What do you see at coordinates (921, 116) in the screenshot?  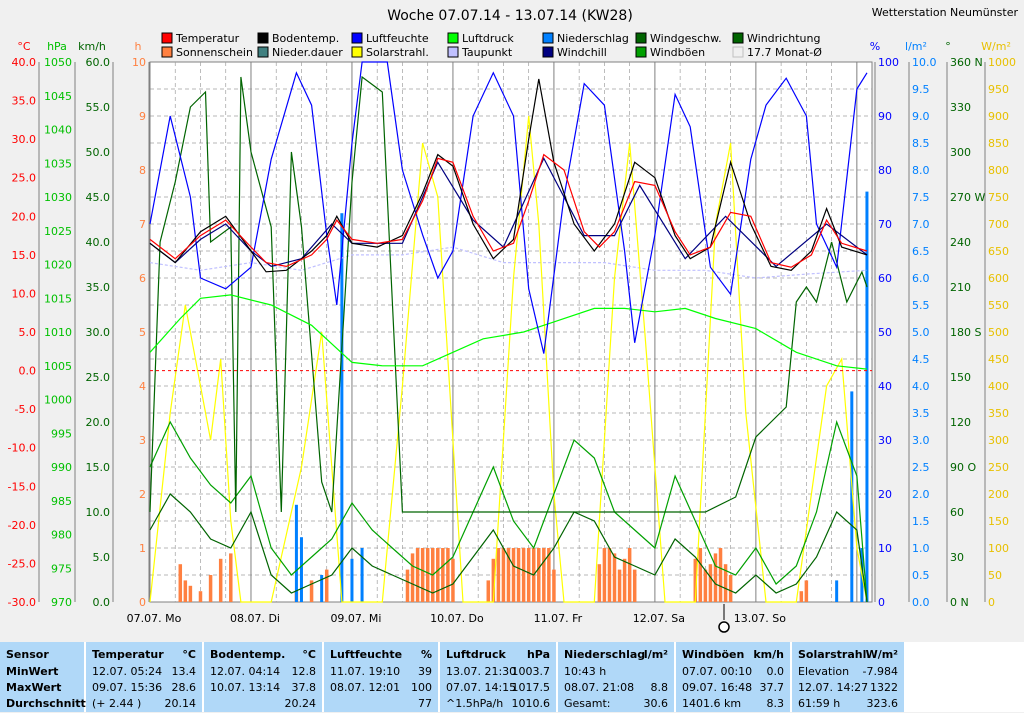 I see `tick-label-rain: 9.0` at bounding box center [921, 116].